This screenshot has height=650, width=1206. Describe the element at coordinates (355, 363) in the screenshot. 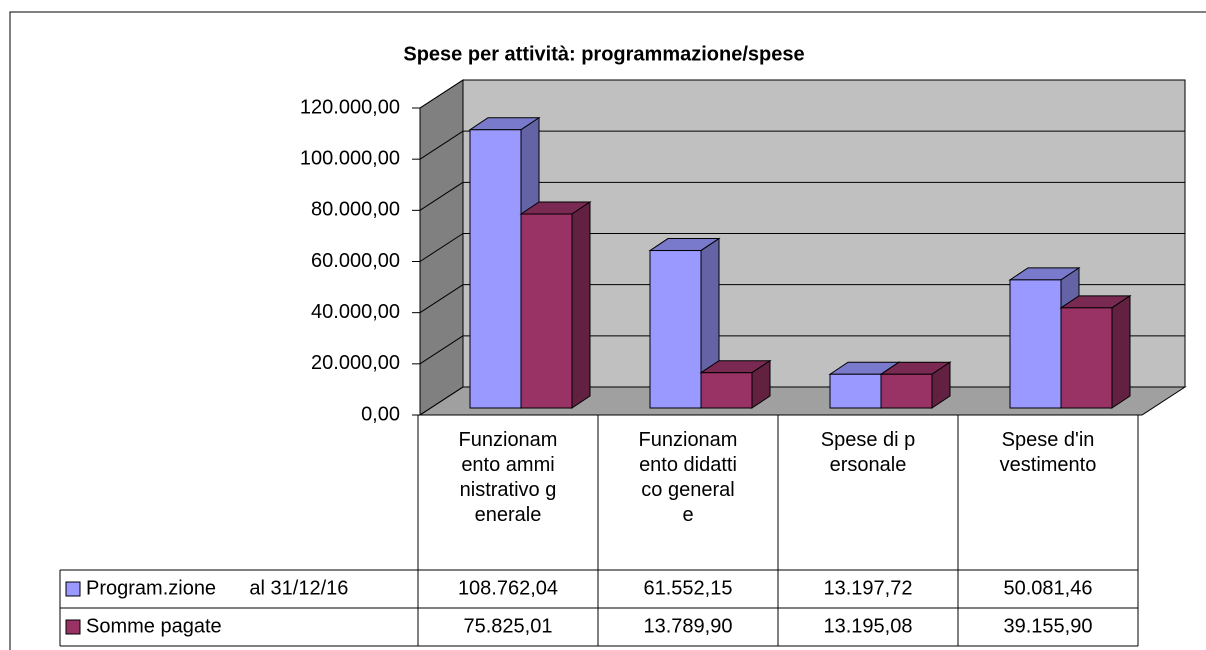

I see `y-tick-label: 20.000,00` at that location.